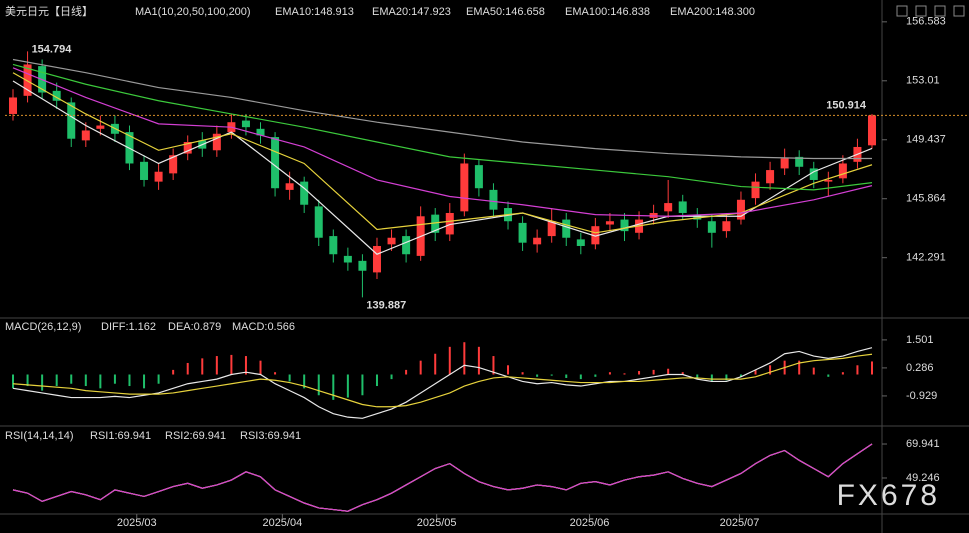 The image size is (969, 533). Describe the element at coordinates (923, 478) in the screenshot. I see `y-tick-label: 49.246` at that location.